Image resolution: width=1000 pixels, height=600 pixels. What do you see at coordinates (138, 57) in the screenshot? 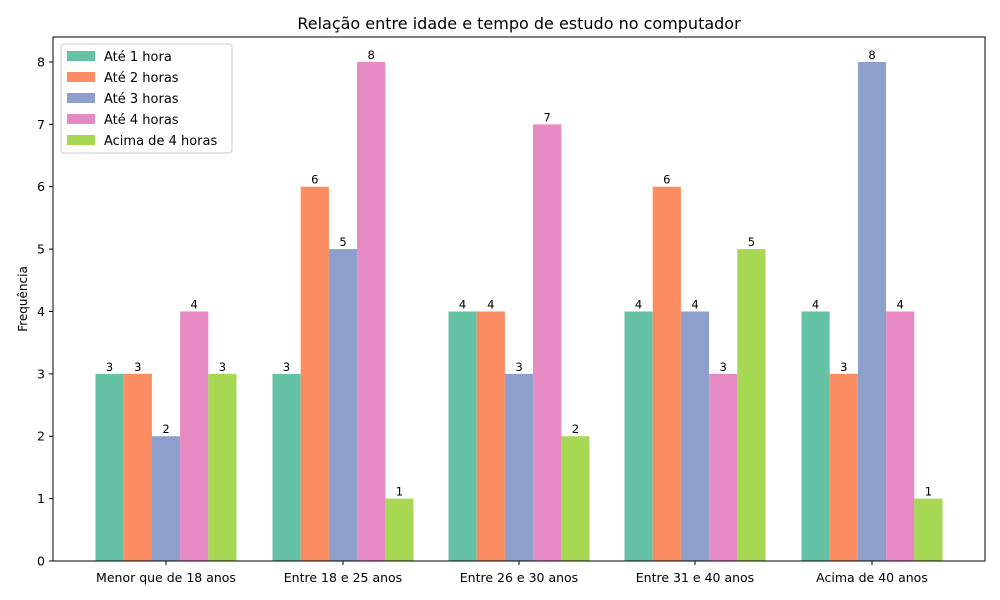
I see `legend-label: Até 1 hora` at bounding box center [138, 57].